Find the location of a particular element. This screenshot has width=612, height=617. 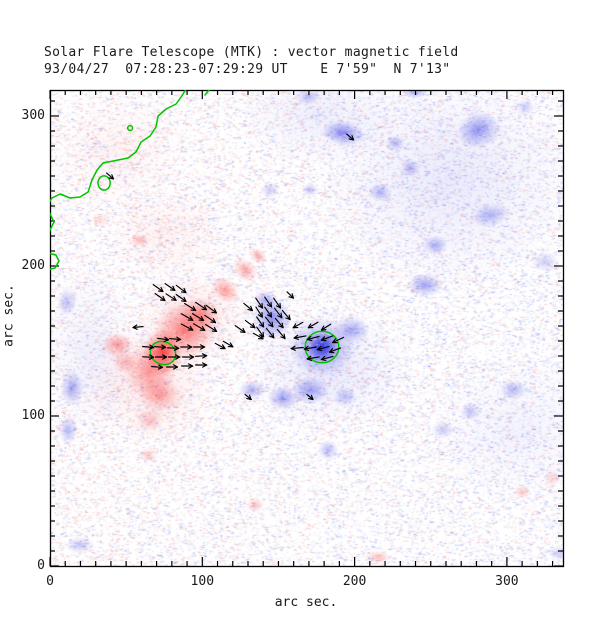

x-axis-label: arc sec. is located at coordinates (306, 602).